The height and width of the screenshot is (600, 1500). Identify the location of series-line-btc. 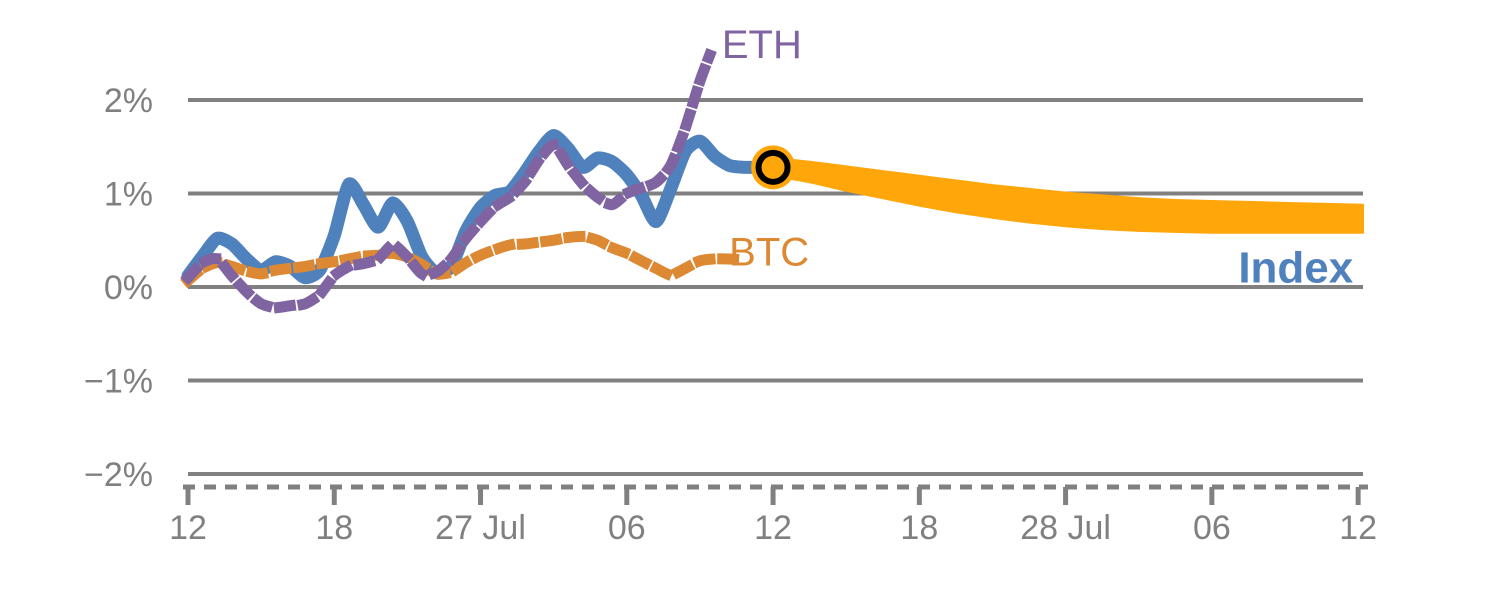
(465, 259).